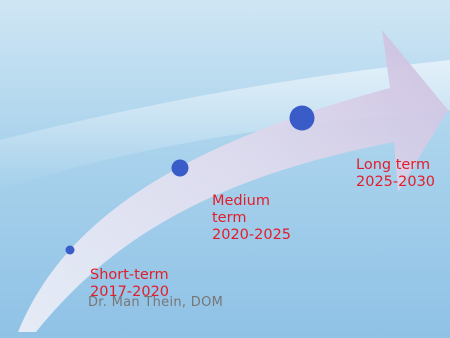 The width and height of the screenshot is (450, 338). Describe the element at coordinates (70, 250) in the screenshot. I see `stage-marker-short-term` at that location.